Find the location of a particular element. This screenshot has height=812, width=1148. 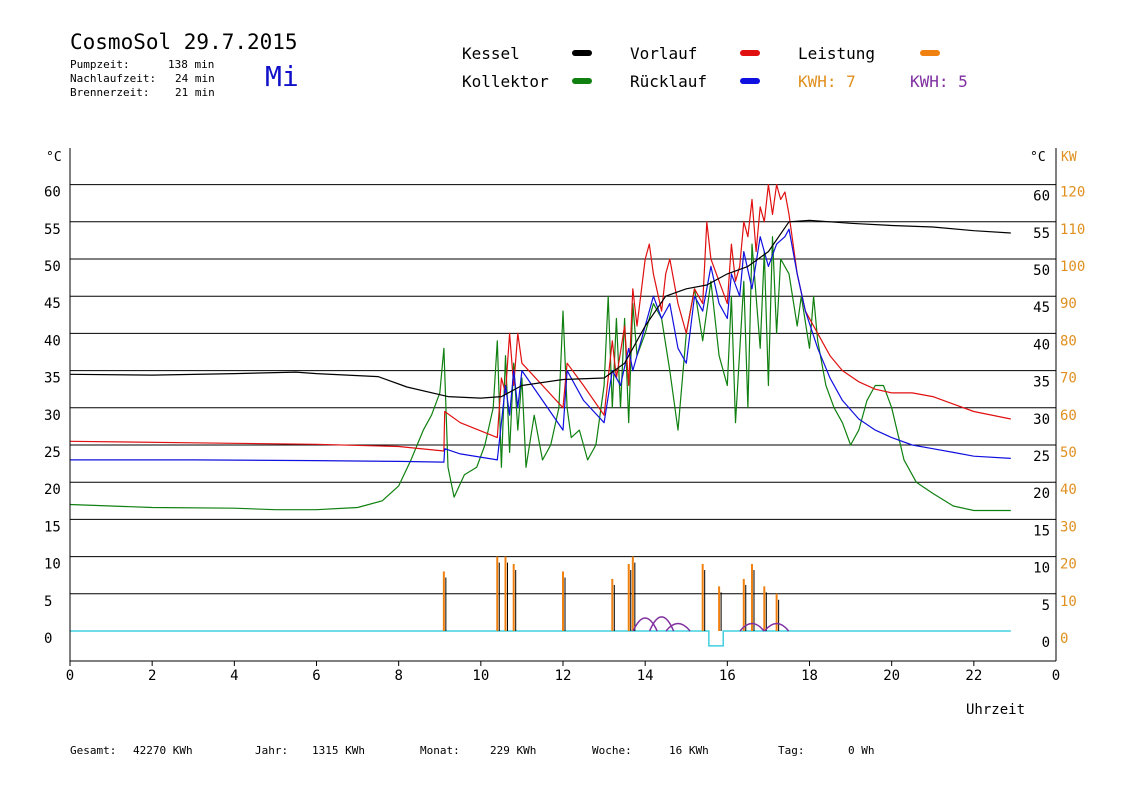

y-tick-left-20: 20 is located at coordinates (52, 490).